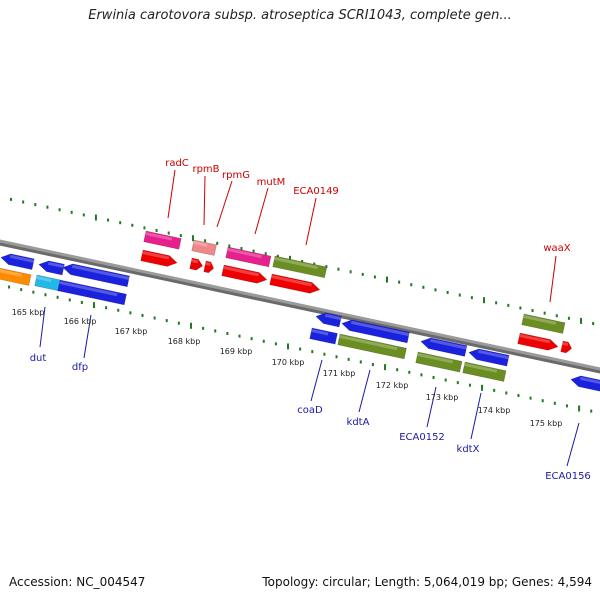 This screenshot has width=600, height=600. What do you see at coordinates (431, 407) in the screenshot?
I see `leader-ECA0152` at bounding box center [431, 407].